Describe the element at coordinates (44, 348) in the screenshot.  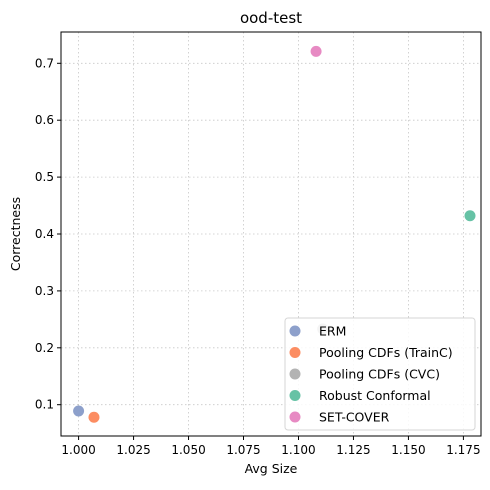
I see `y-tick-label: 0.2` at that location.